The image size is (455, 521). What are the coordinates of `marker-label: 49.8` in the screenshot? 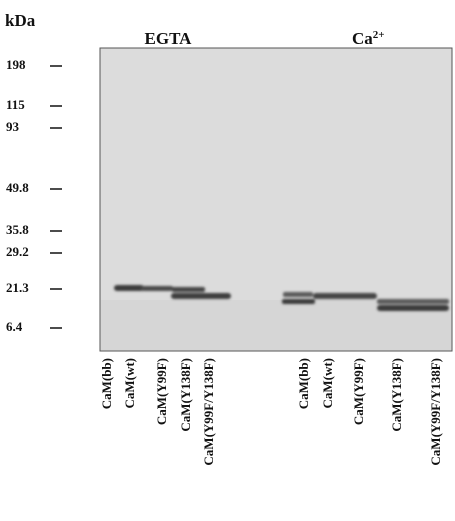 It's located at (17, 187).